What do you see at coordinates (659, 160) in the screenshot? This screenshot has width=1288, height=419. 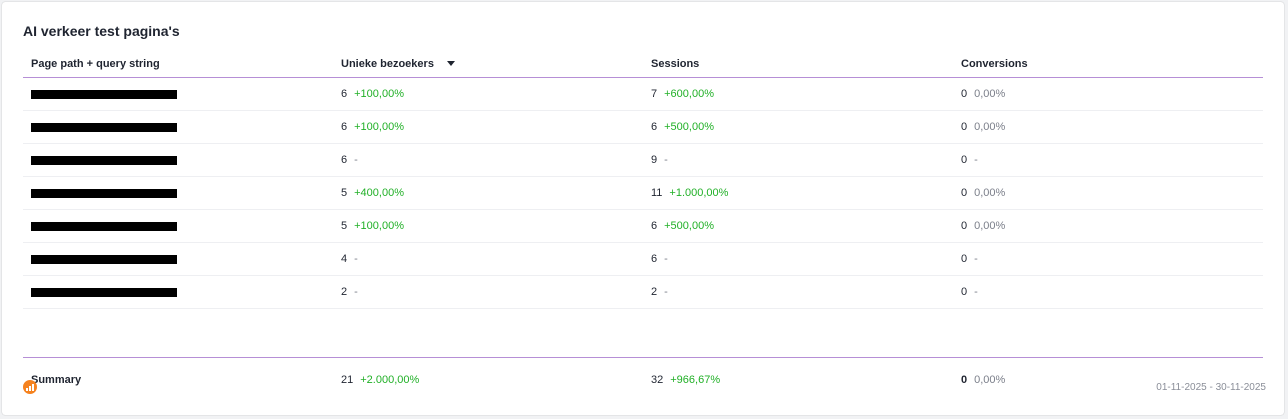 I see `sessions-cell: 9-` at bounding box center [659, 160].